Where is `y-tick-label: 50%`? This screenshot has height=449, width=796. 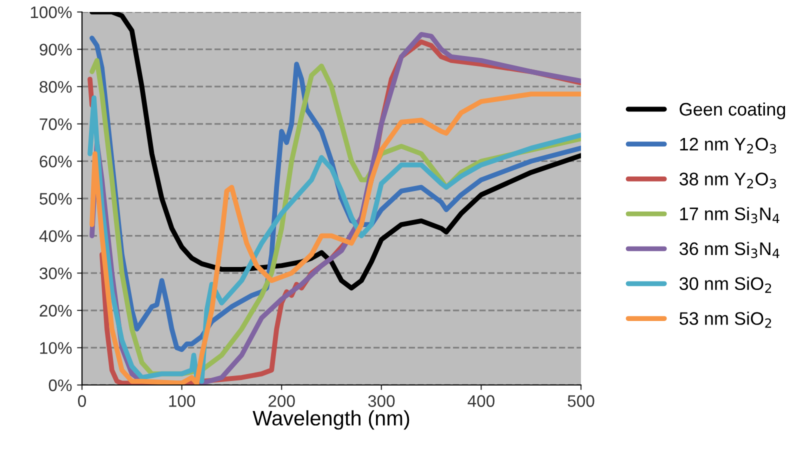
y-tick-label: 50% is located at coordinates (56, 198).